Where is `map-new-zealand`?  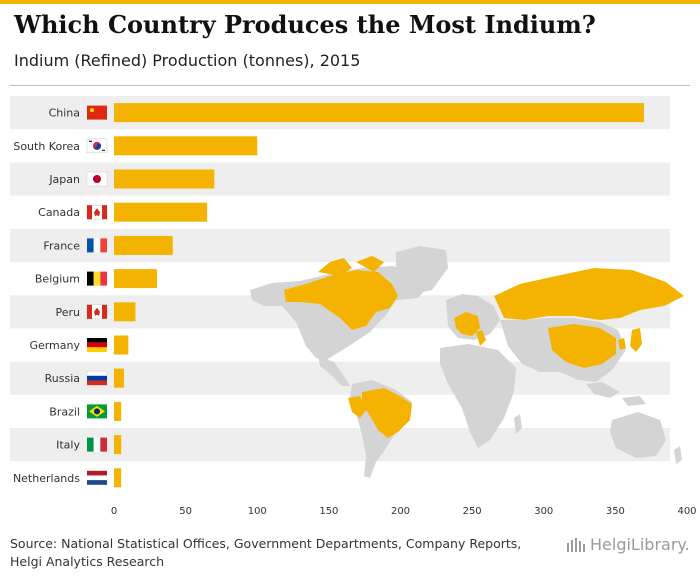 map-new-zealand is located at coordinates (678, 455).